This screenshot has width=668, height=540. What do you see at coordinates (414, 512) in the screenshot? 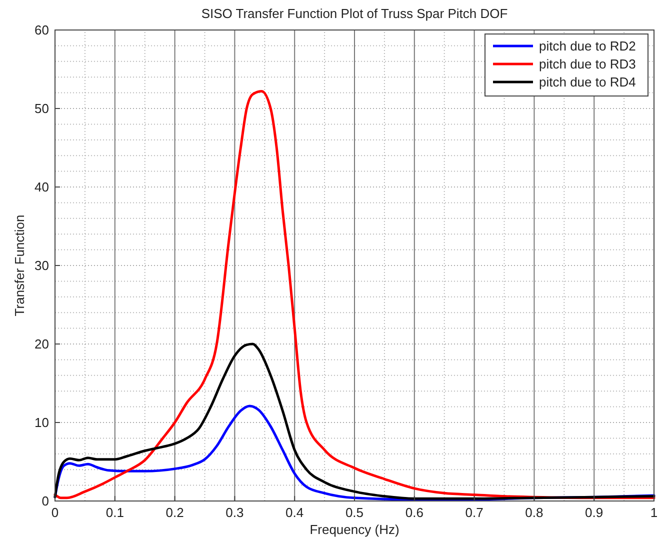
I see `x-tick-label: 0.6` at bounding box center [414, 512].